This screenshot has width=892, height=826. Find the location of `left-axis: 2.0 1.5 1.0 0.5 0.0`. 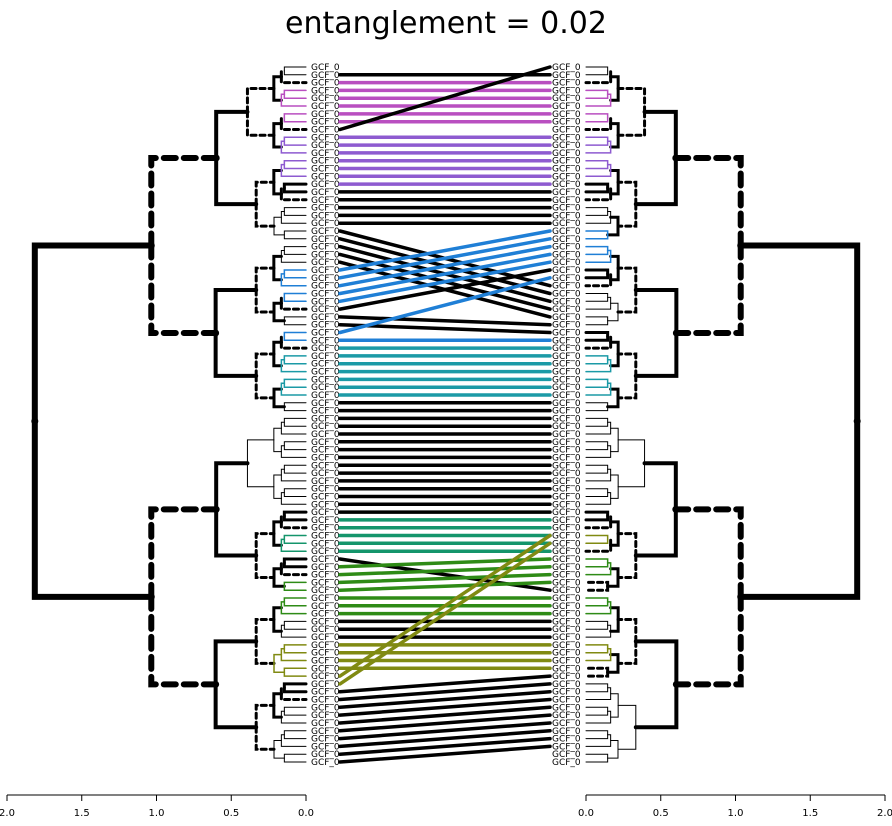

left-axis: 2.0 1.5 1.0 0.5 0.0 is located at coordinates (157, 806).